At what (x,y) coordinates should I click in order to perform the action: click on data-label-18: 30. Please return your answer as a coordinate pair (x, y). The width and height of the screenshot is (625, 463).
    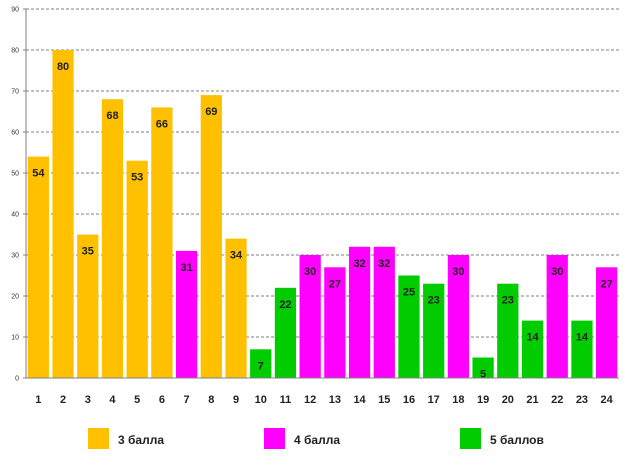
    Looking at the image, I should click on (458, 272).